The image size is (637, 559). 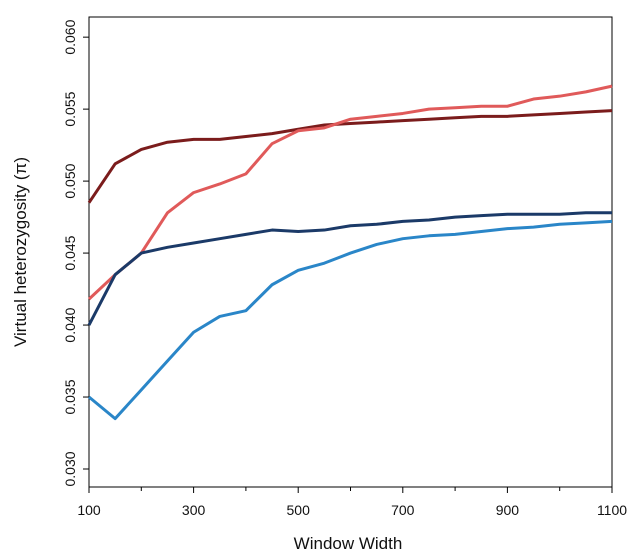 I want to click on x-tick-label: 300, so click(x=194, y=510).